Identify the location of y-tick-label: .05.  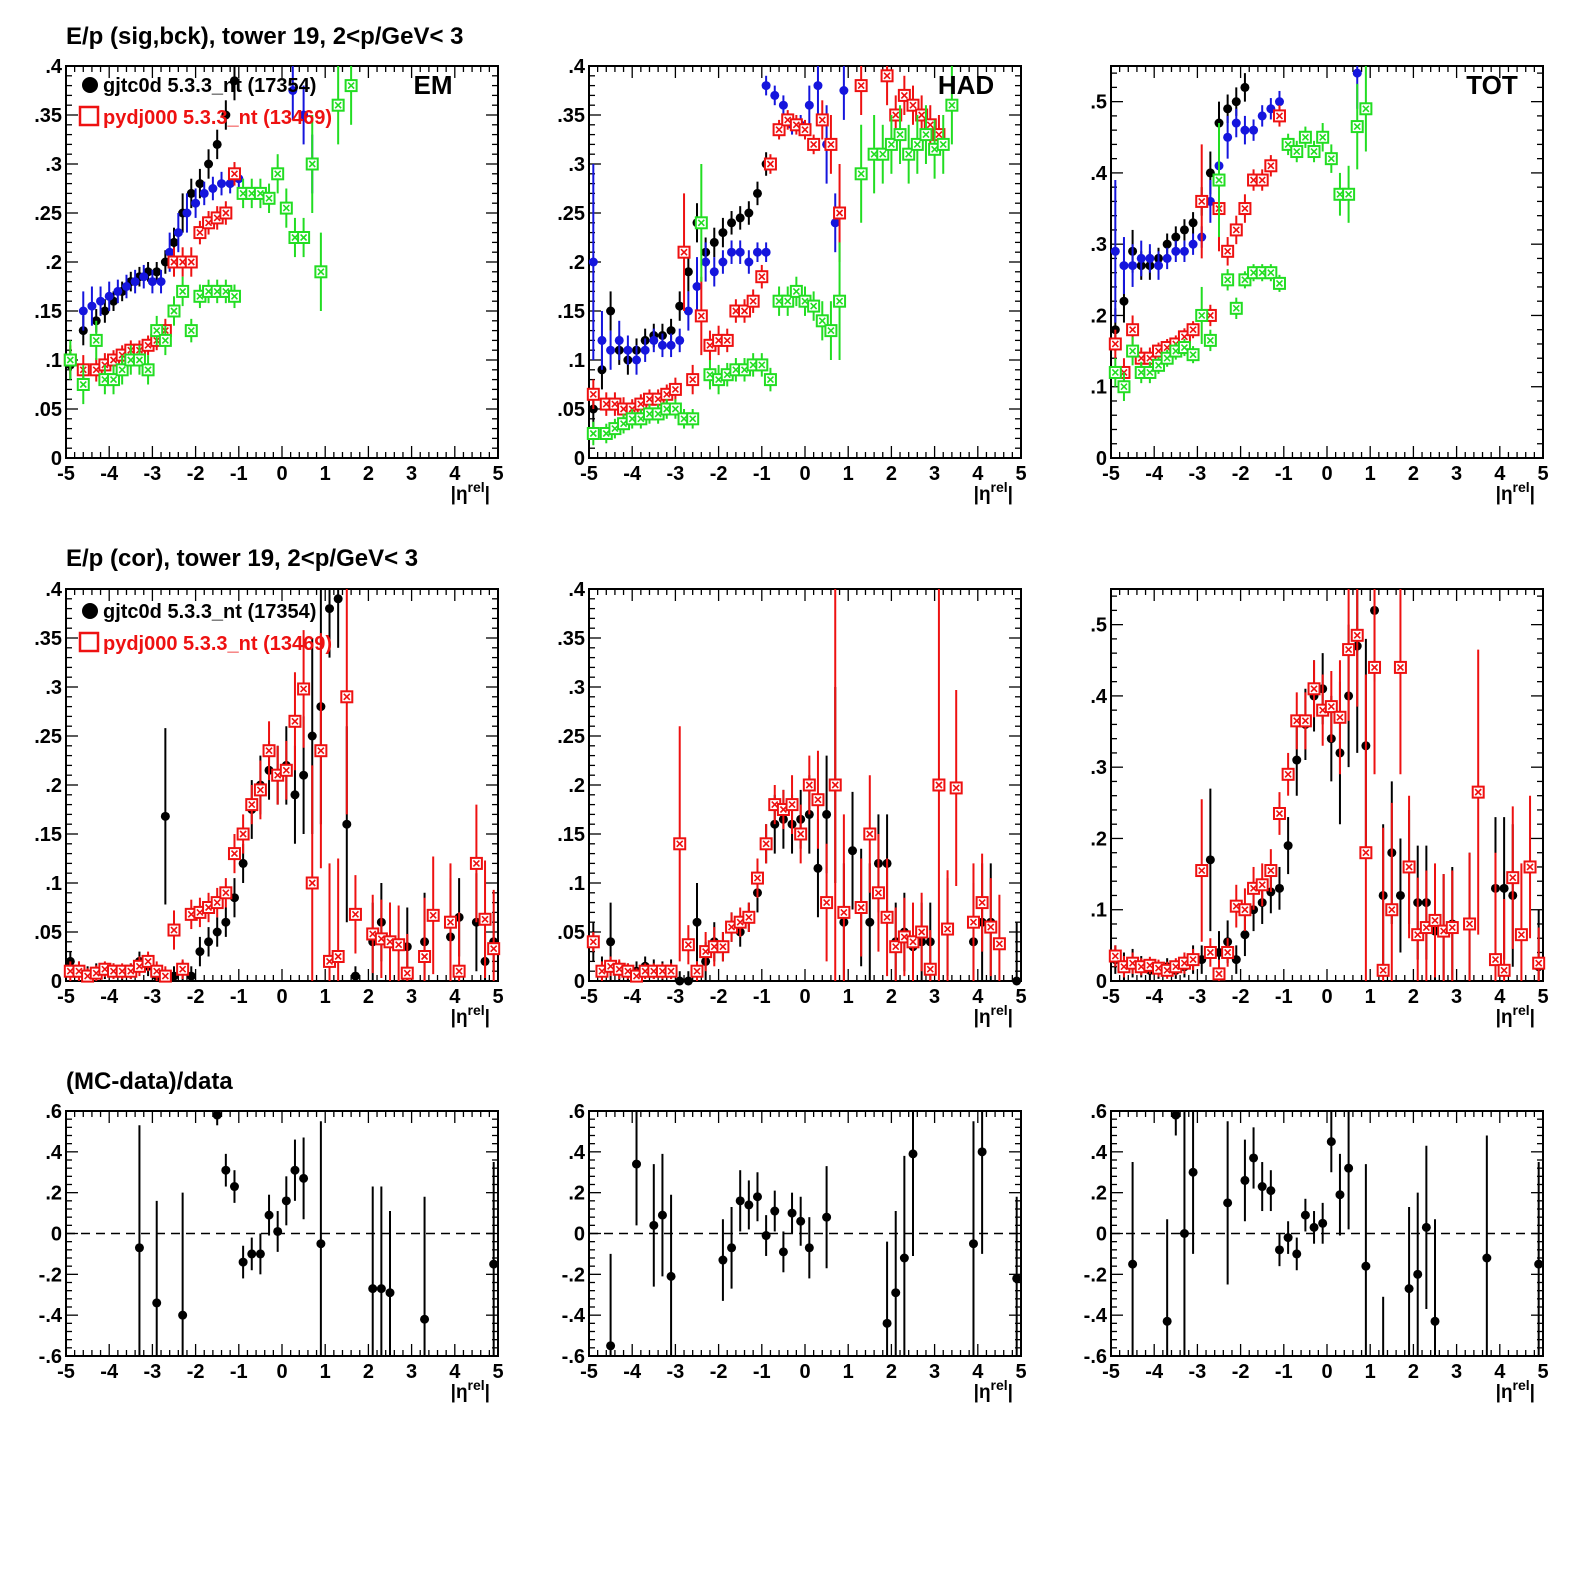
(48, 933).